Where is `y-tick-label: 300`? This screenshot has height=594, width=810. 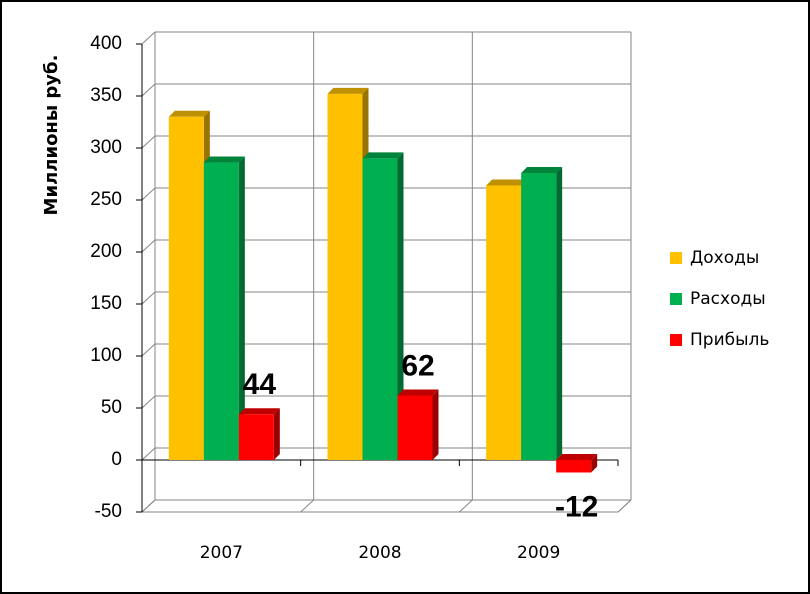
y-tick-label: 300 is located at coordinates (106, 147).